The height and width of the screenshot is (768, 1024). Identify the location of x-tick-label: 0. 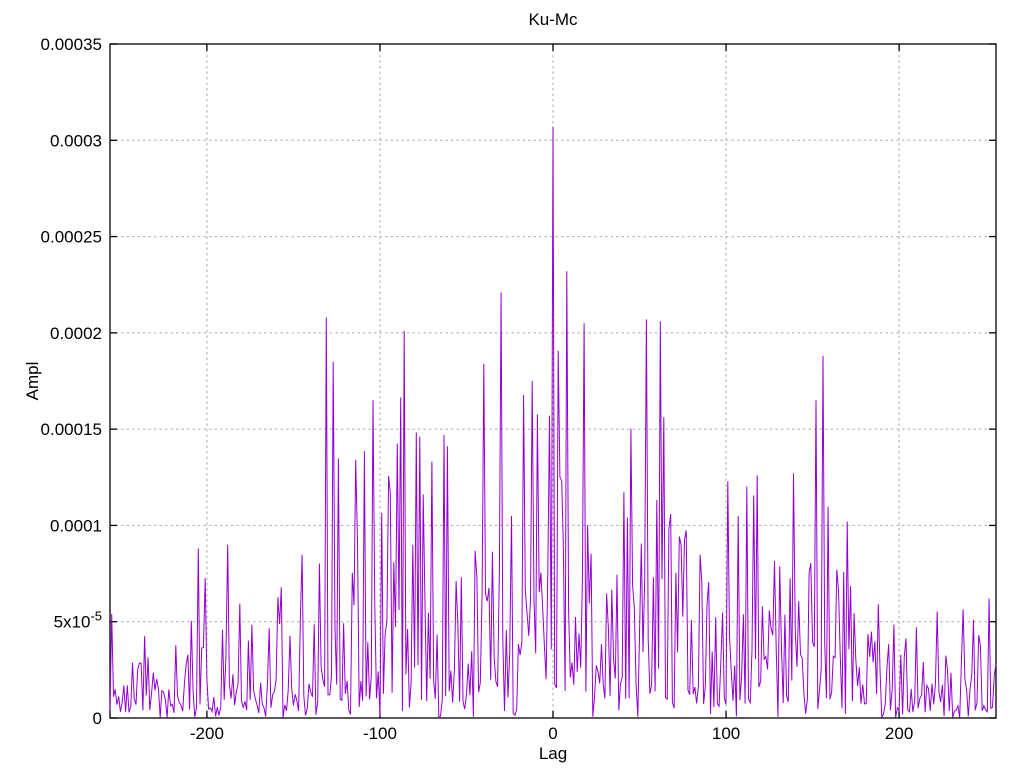
(552, 733).